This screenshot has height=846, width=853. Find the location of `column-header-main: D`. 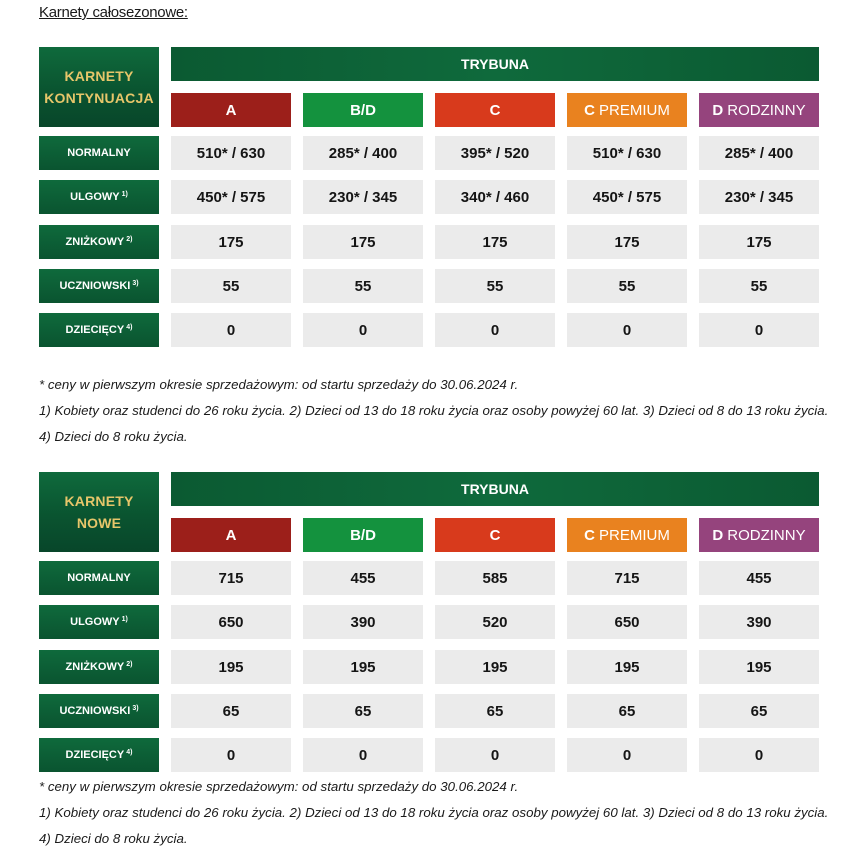

column-header-main: D is located at coordinates (718, 535).